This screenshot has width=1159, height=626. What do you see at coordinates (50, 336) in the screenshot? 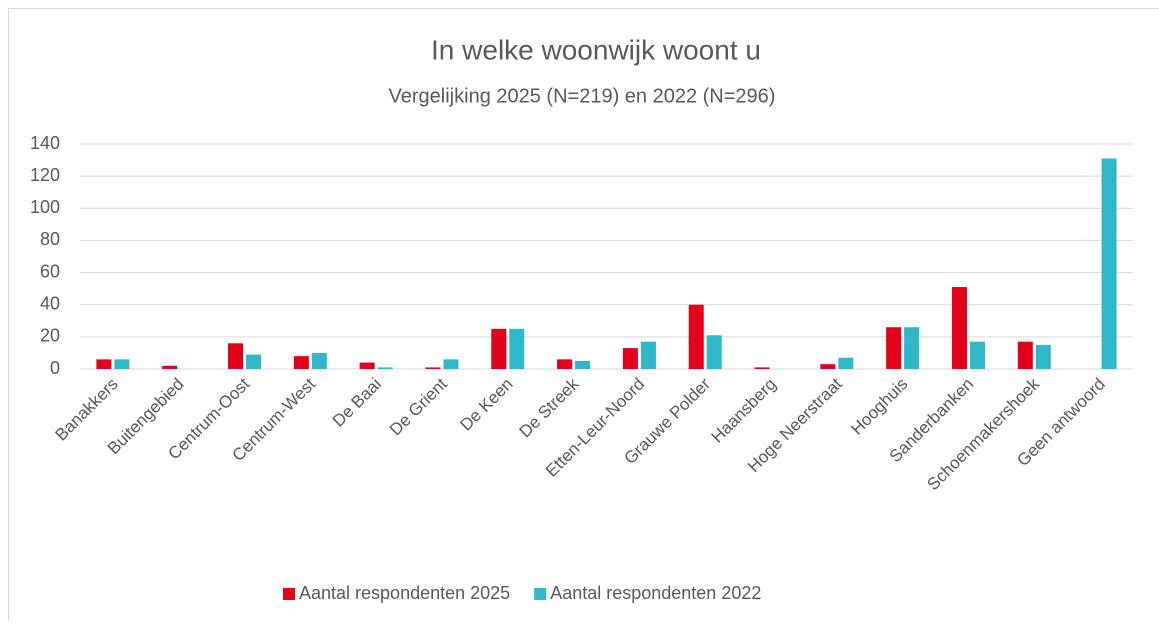
I see `y-tick-label: 20` at bounding box center [50, 336].